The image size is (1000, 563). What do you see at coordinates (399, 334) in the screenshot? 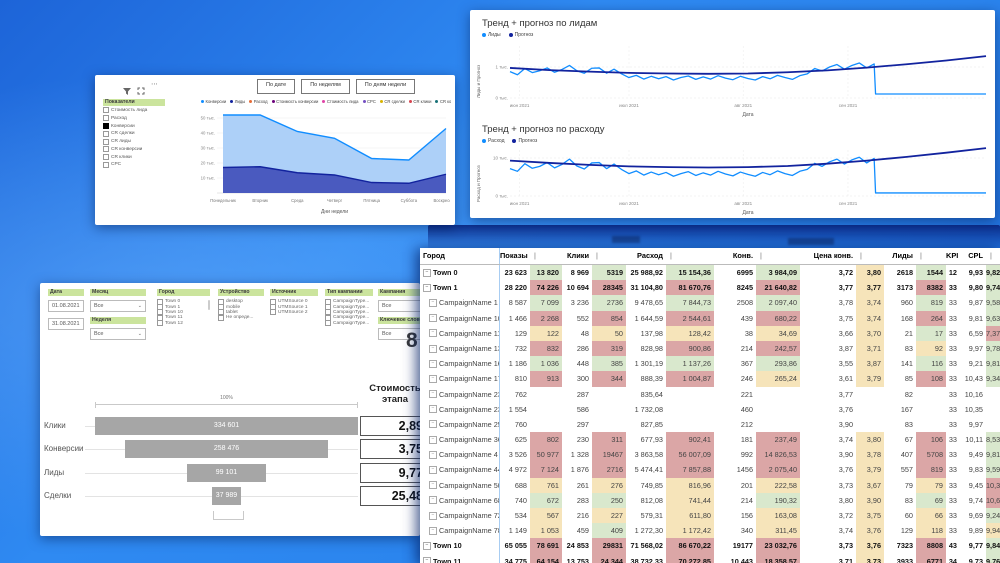
I see `keyword-dropdown: Все` at bounding box center [399, 334].